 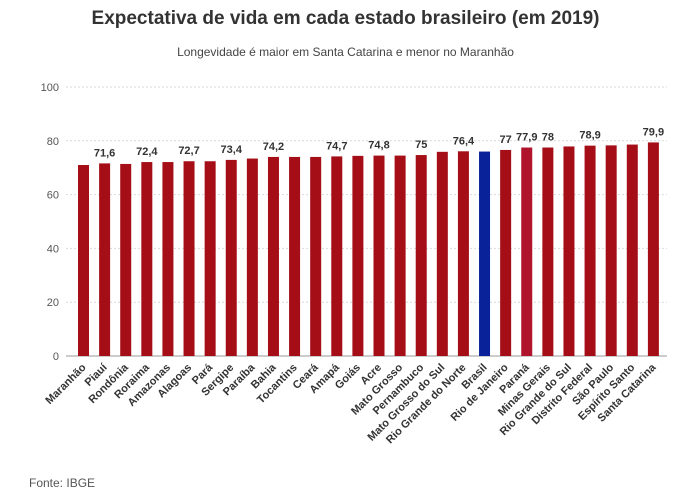 I want to click on data-label: 72,4, so click(x=147, y=152).